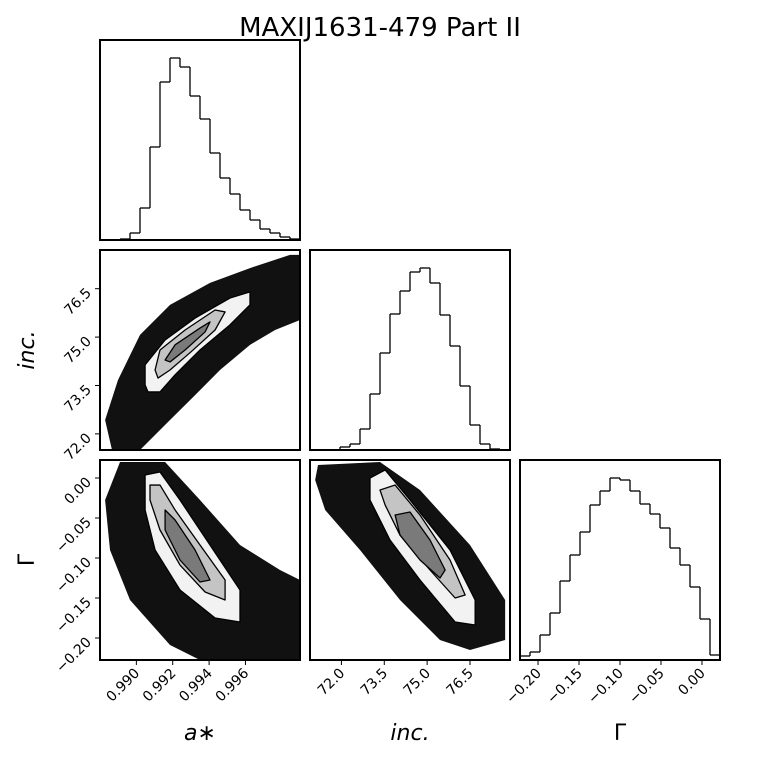 The image size is (760, 760). I want to click on x-tick-label: 0.996, so click(233, 685).